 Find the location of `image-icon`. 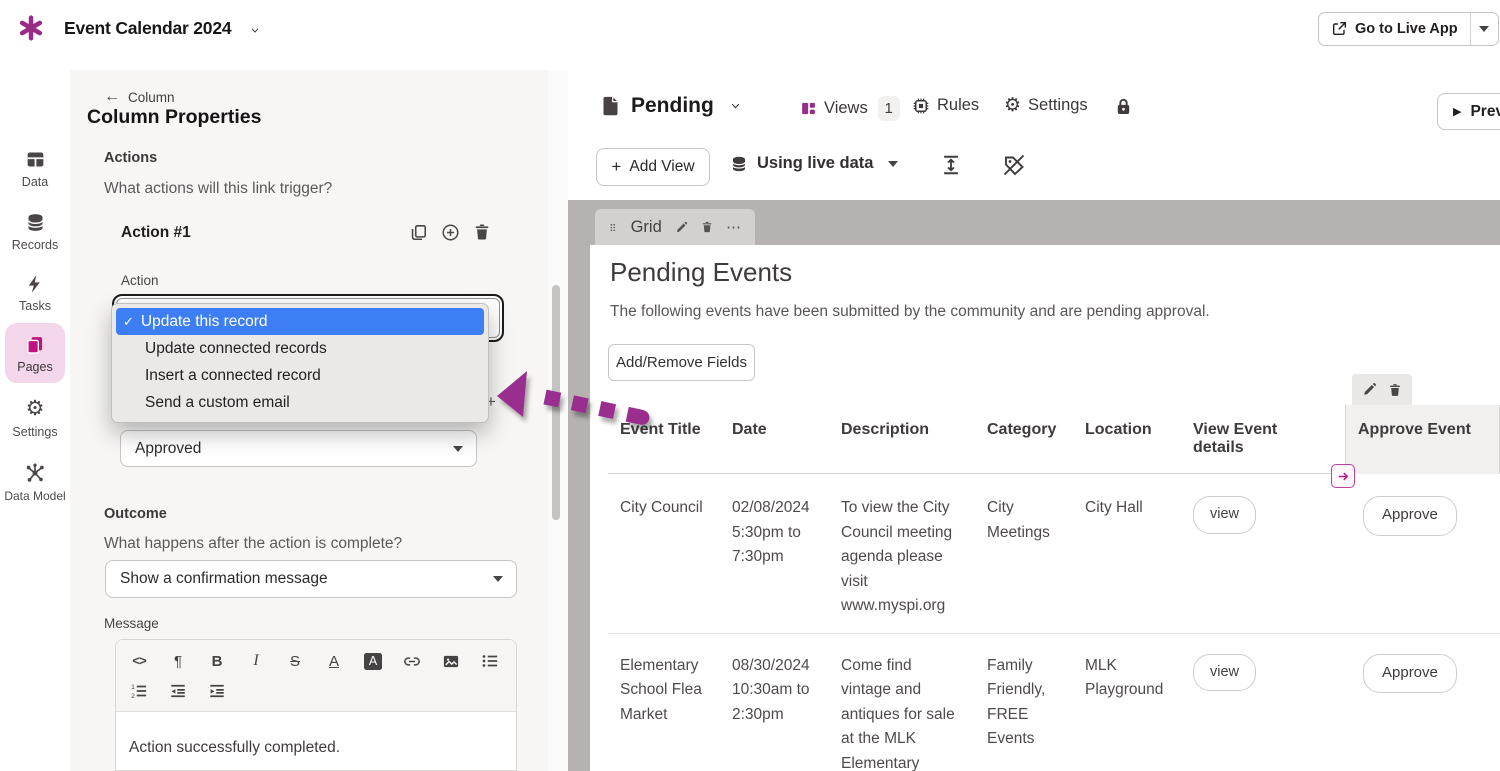

image-icon is located at coordinates (451, 661).